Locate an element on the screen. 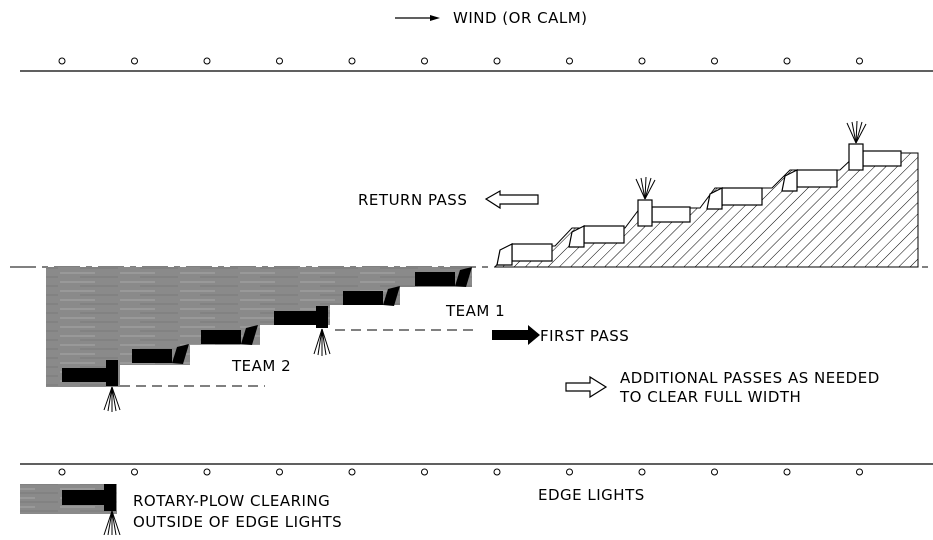 The height and width of the screenshot is (540, 933). team2-label: TEAM 2 is located at coordinates (261, 366).